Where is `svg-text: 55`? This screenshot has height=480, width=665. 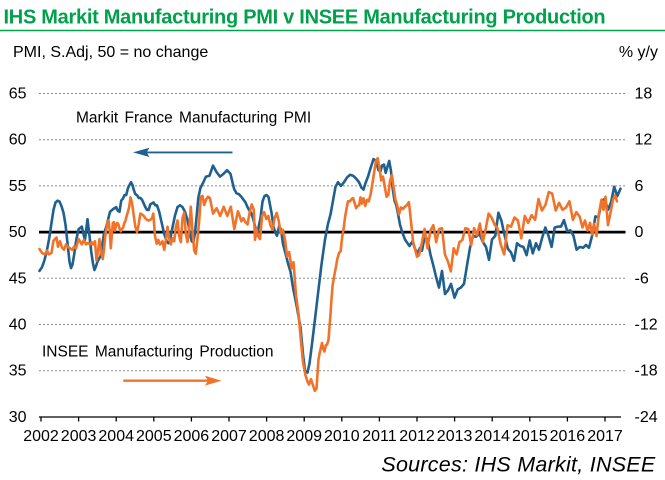
svg-text: 55 is located at coordinates (18, 186).